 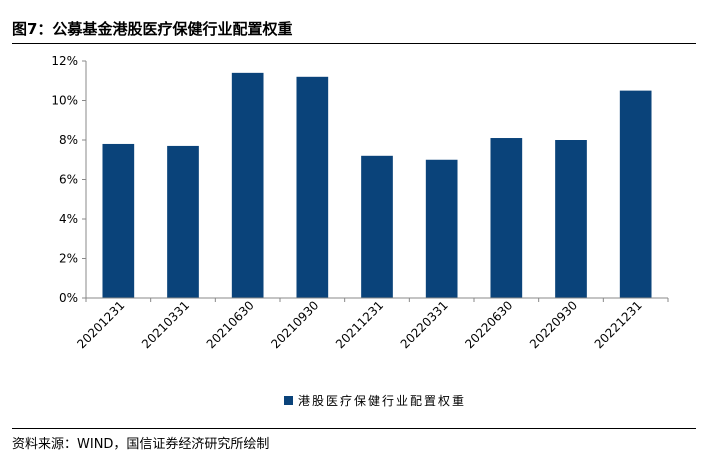 I want to click on x-tick-label: 20220630, so click(x=488, y=324).